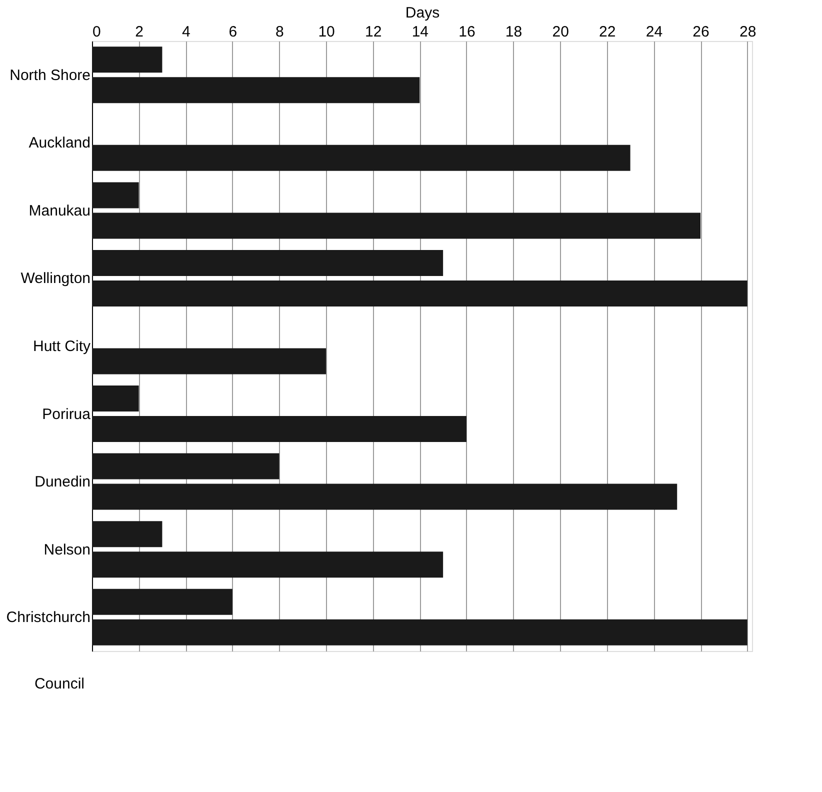  What do you see at coordinates (139, 32) in the screenshot?
I see `x-tick-label: 2` at bounding box center [139, 32].